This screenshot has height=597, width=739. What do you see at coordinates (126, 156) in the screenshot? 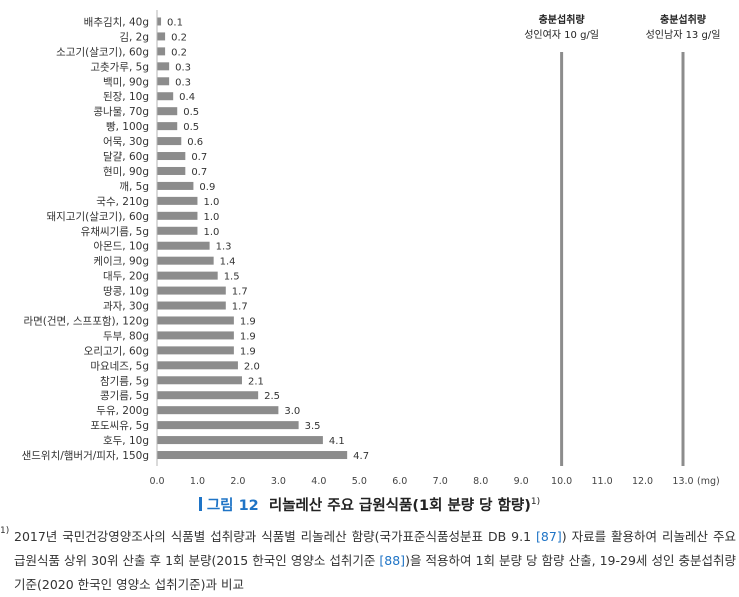
I see `category-label: 달걀, 60g` at bounding box center [126, 156].